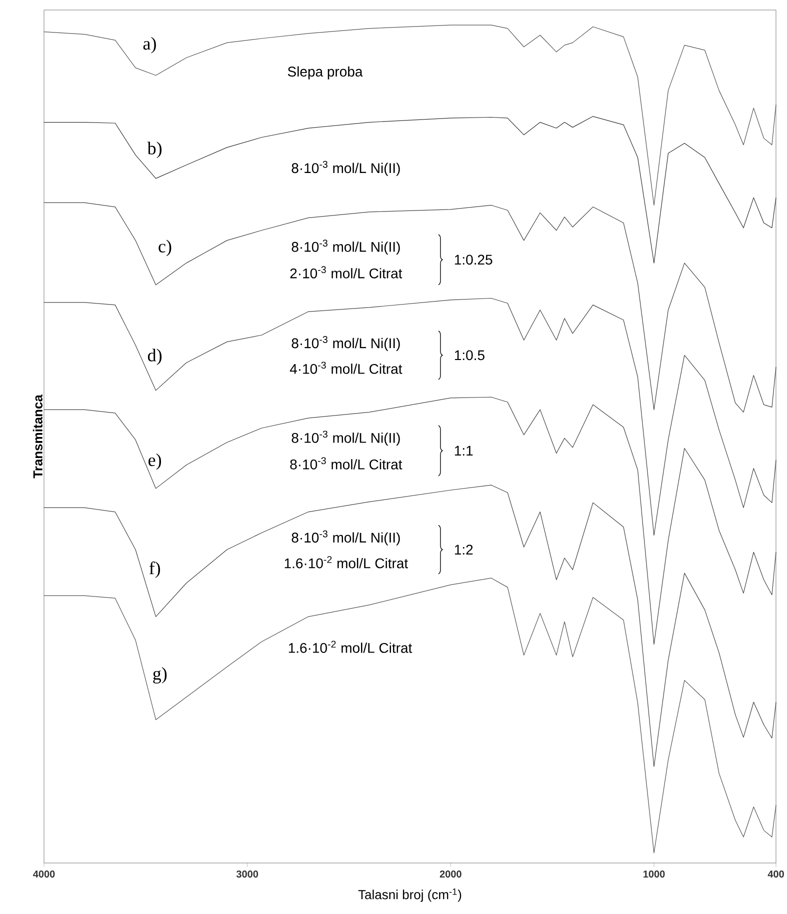 This screenshot has height=914, width=787. I want to click on annotation: 8·10$^{-3}$ mol/L Citrat, so click(346, 463).